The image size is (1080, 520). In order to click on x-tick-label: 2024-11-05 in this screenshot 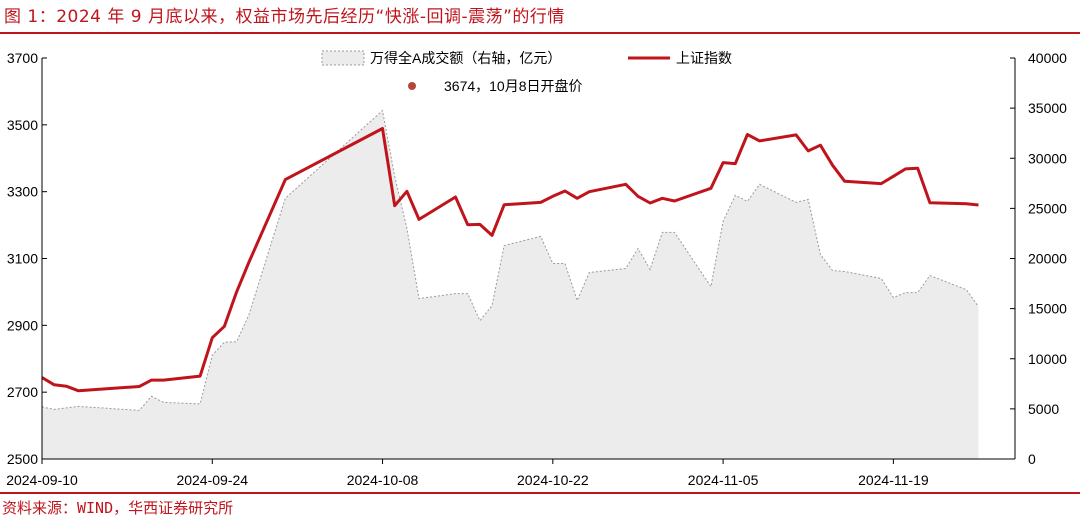, I will do `click(723, 480)`.